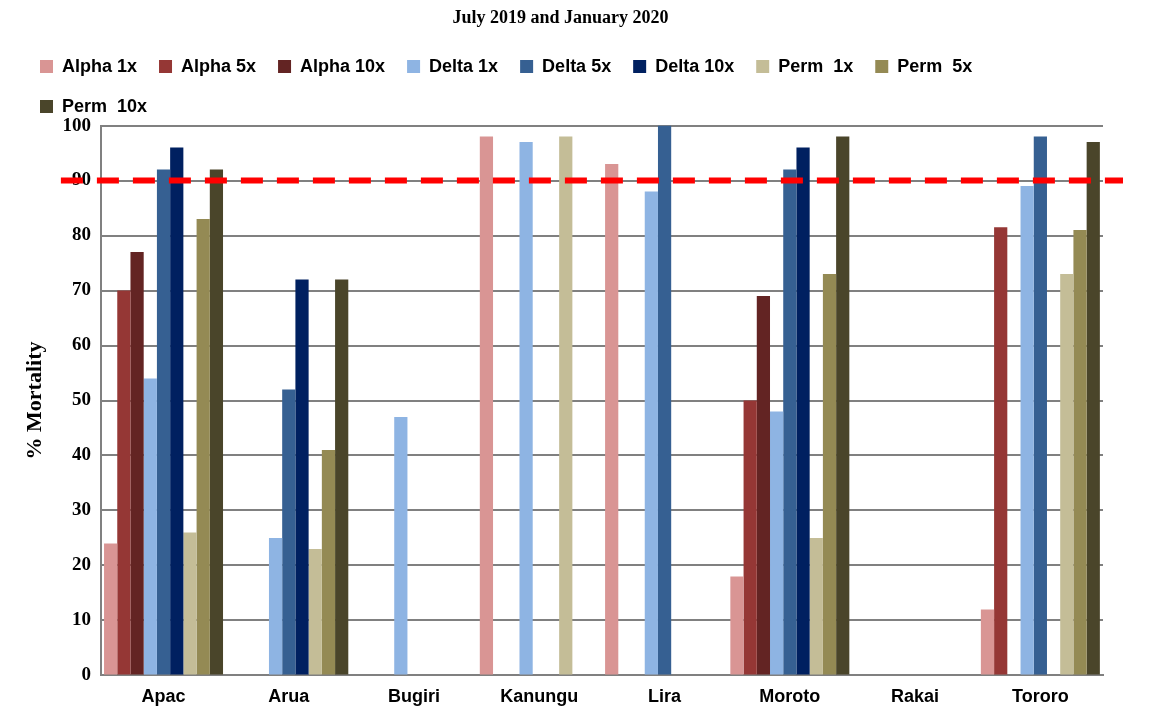 The height and width of the screenshot is (725, 1151). What do you see at coordinates (81, 344) in the screenshot?
I see `y-tick-label: 60` at bounding box center [81, 344].